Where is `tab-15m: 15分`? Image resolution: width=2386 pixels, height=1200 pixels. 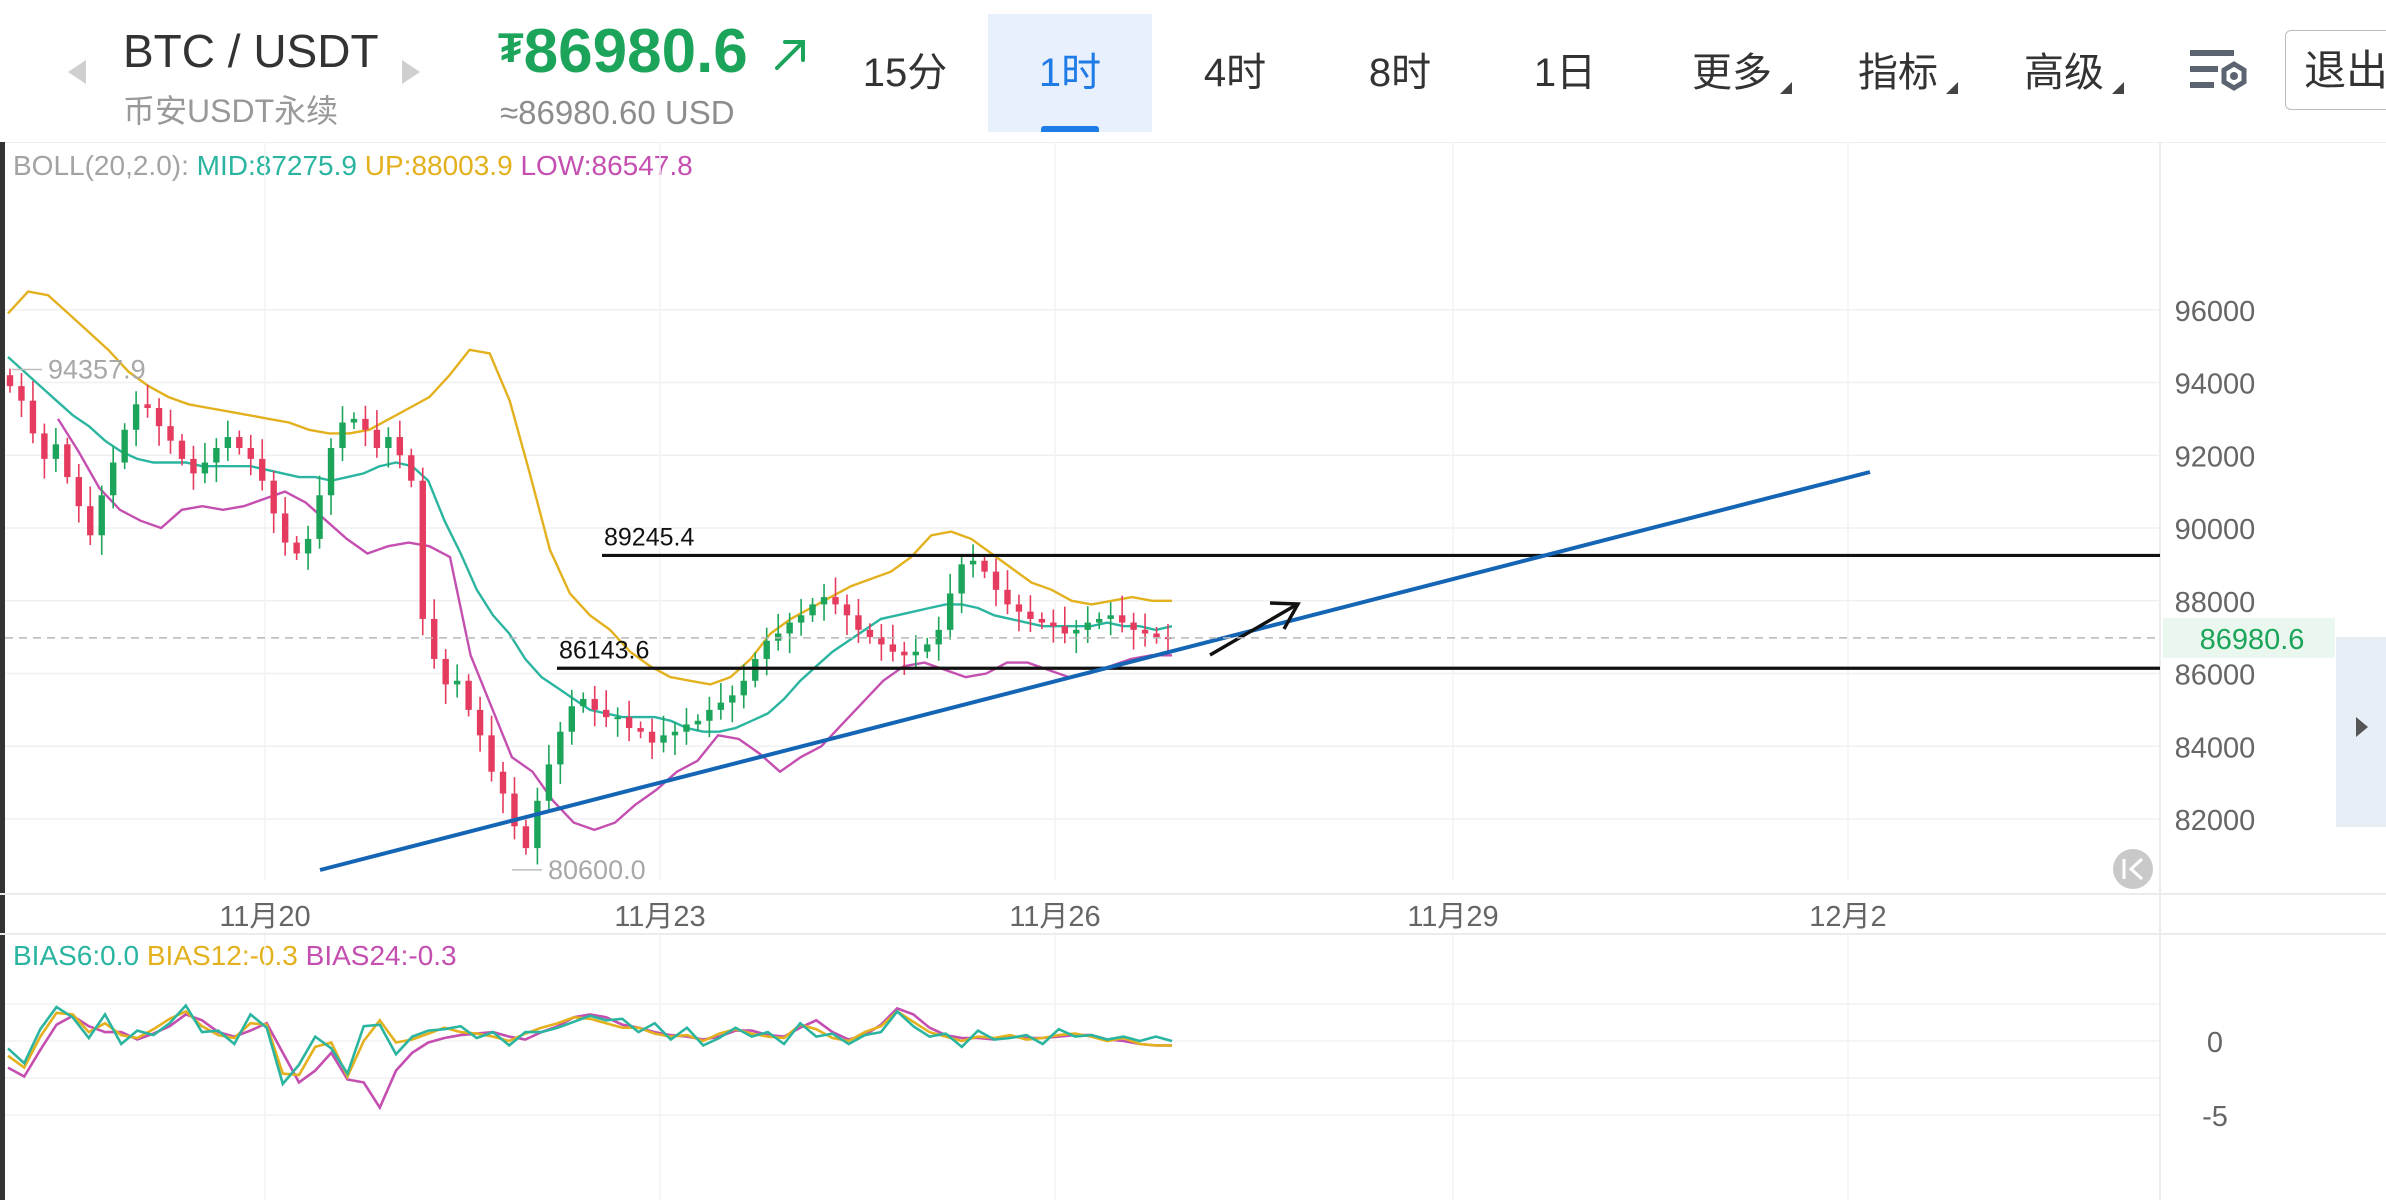
tab-15m: 15分 is located at coordinates (905, 73).